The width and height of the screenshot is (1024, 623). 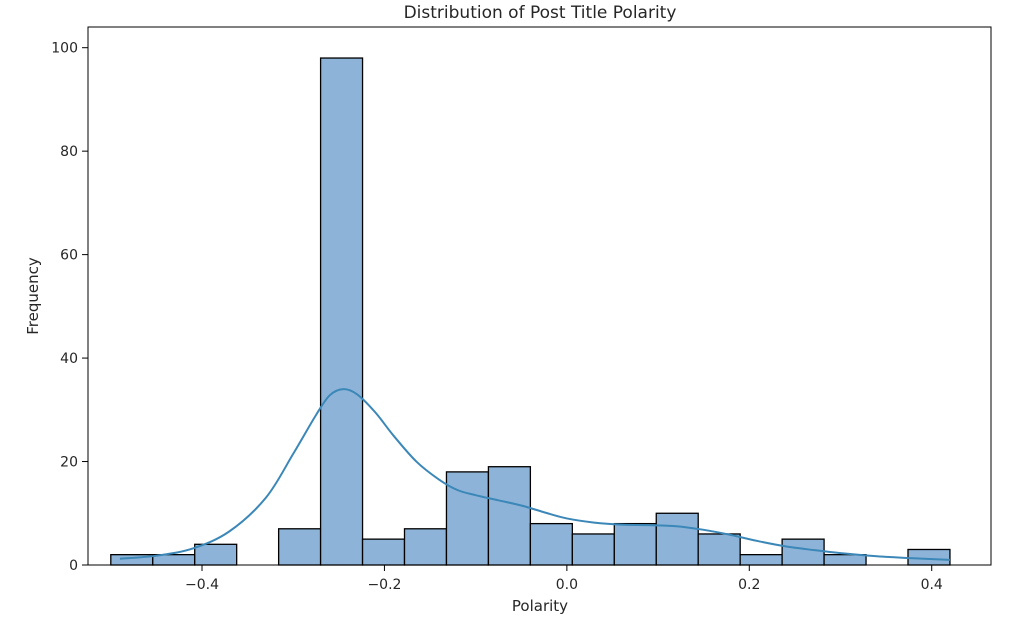 What do you see at coordinates (69, 359) in the screenshot?
I see `y-tick-label: 40` at bounding box center [69, 359].